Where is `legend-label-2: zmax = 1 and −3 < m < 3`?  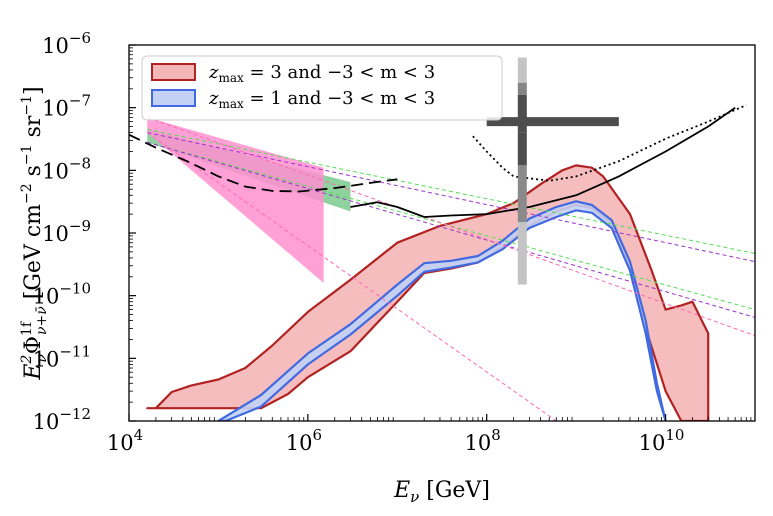 legend-label-2: zmax = 1 and −3 < m < 3 is located at coordinates (321, 99).